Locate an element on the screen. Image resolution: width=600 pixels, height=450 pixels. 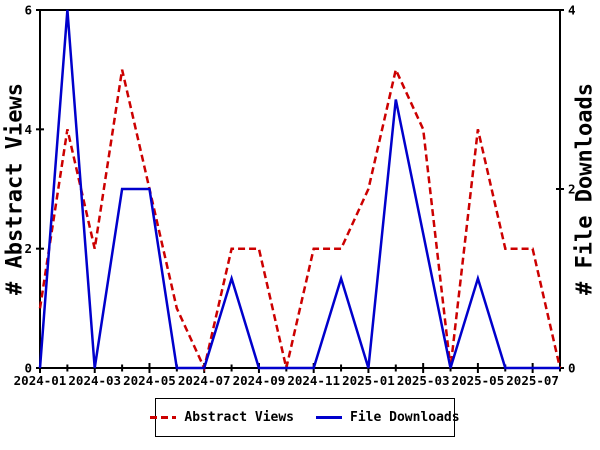
right-axis-title: # File Downloads is located at coordinates (585, 189).